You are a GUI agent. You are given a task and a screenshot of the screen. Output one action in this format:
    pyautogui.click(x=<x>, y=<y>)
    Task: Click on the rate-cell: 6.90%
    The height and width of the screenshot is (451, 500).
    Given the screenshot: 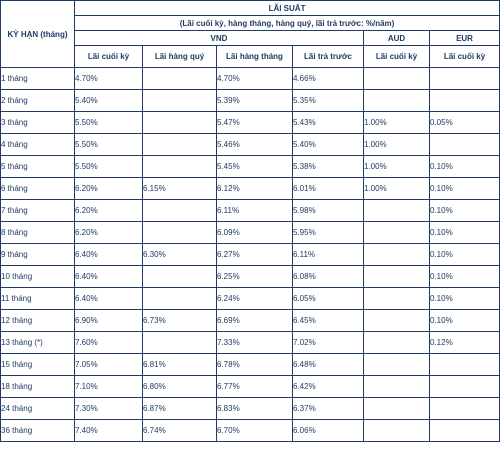 What is the action you would take?
    pyautogui.click(x=108, y=320)
    